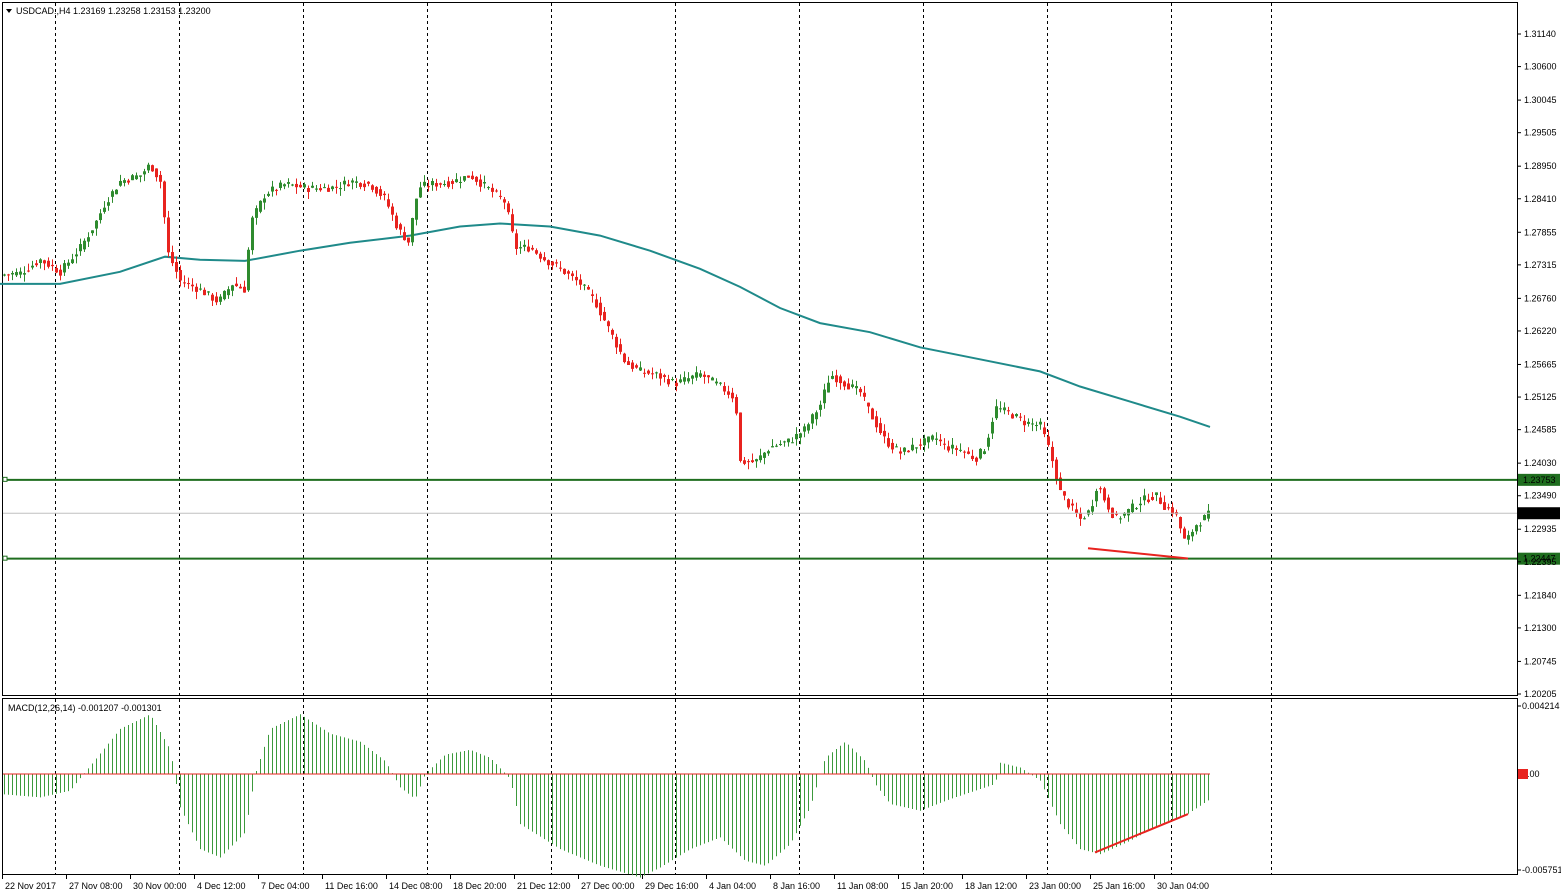  Describe the element at coordinates (1540, 661) in the screenshot. I see `price-label: 1.20745` at that location.